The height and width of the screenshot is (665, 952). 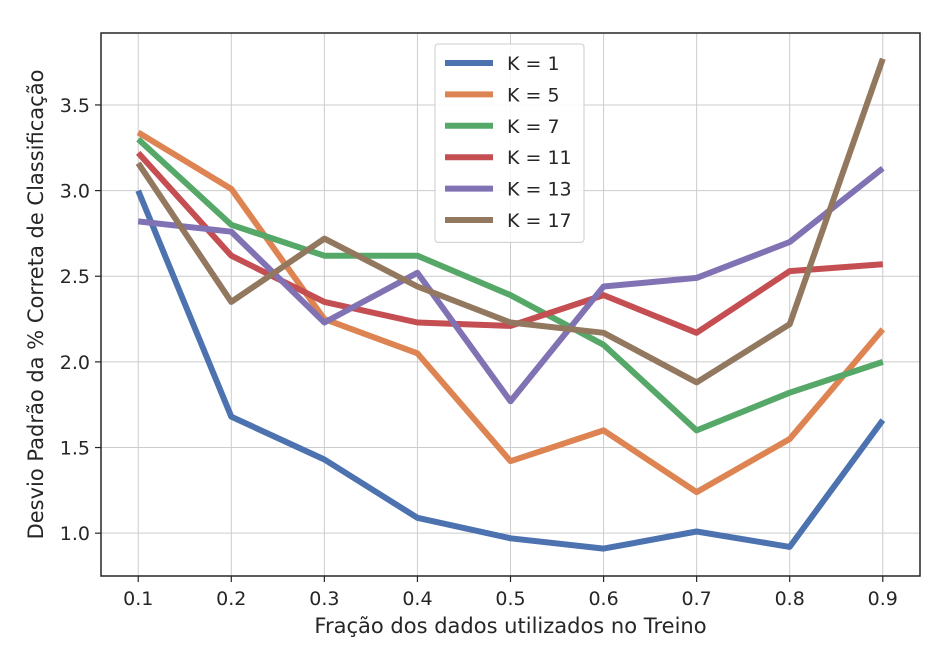 I want to click on legend-label: K = 13, so click(x=539, y=190).